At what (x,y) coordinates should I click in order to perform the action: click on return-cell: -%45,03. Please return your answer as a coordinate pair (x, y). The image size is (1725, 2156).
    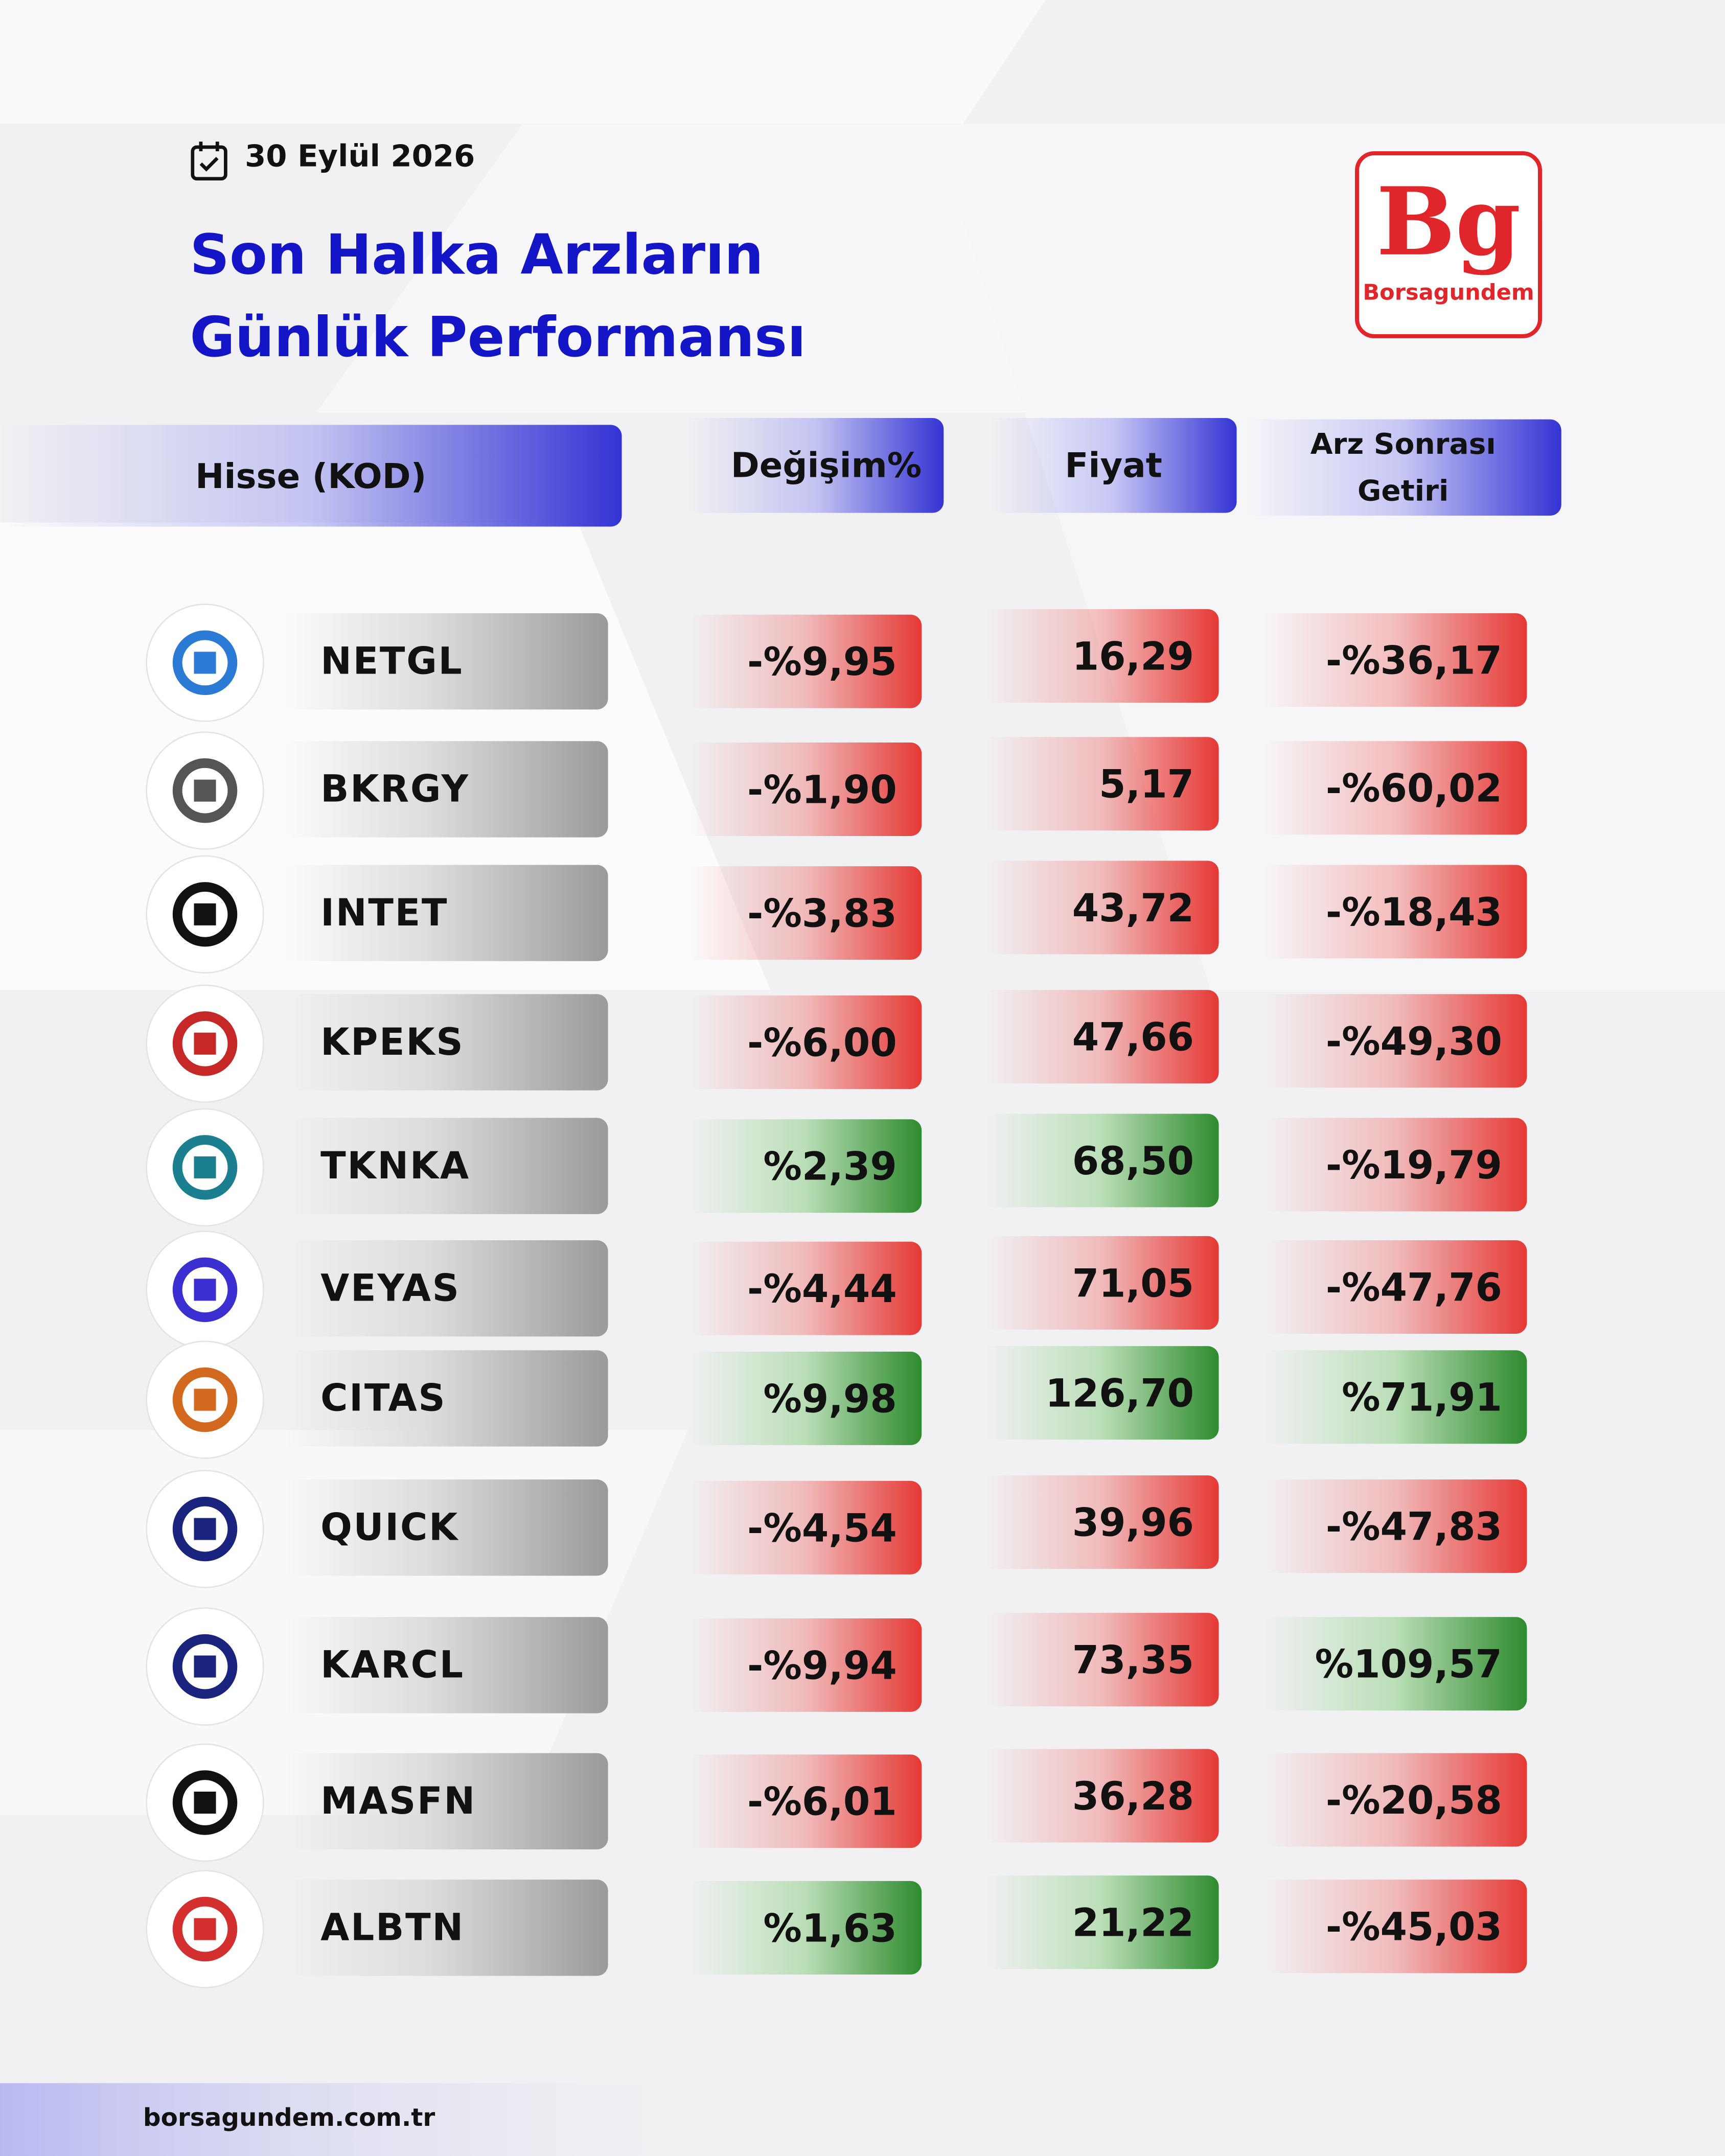
    Looking at the image, I should click on (1394, 1927).